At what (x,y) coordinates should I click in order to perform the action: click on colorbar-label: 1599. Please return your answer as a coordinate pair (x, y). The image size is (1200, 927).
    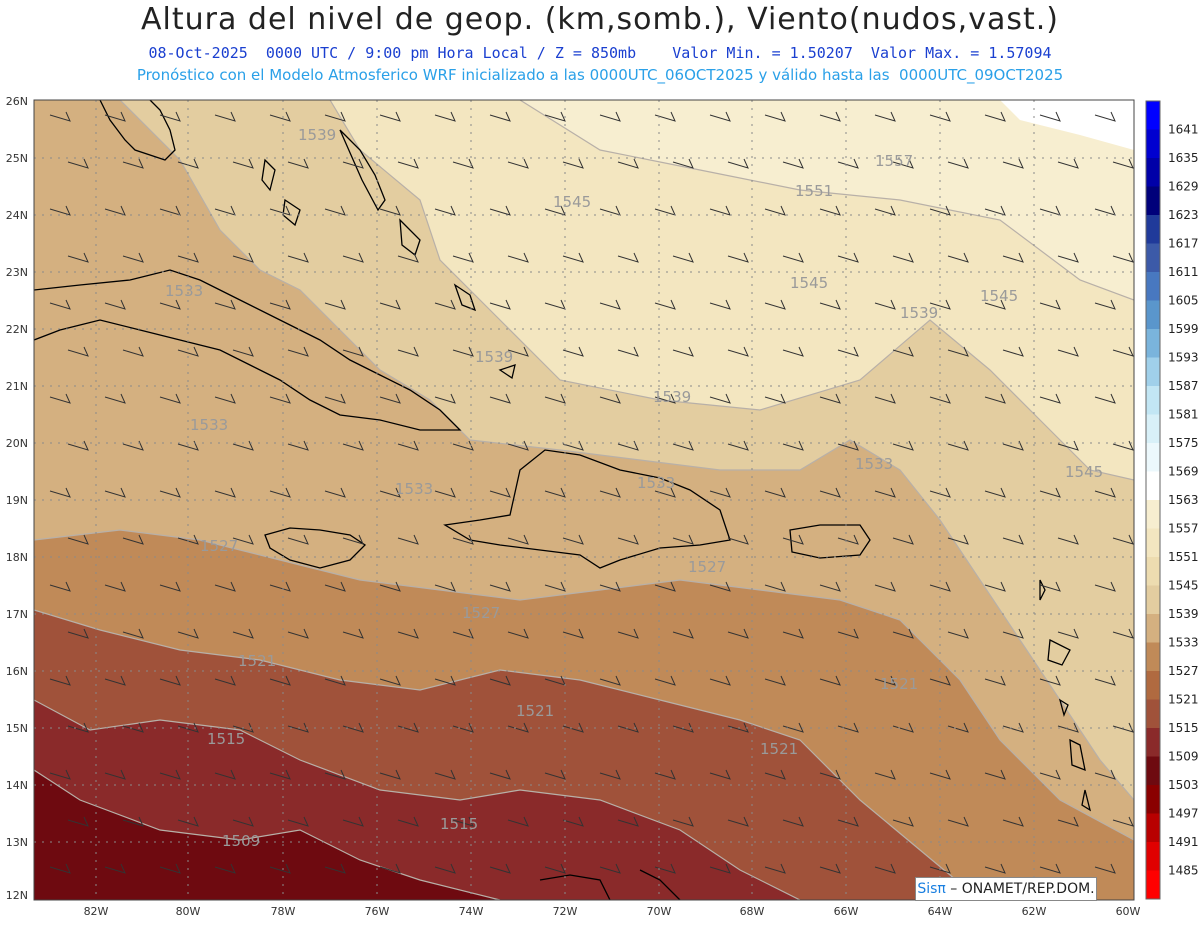
    Looking at the image, I should click on (1183, 329).